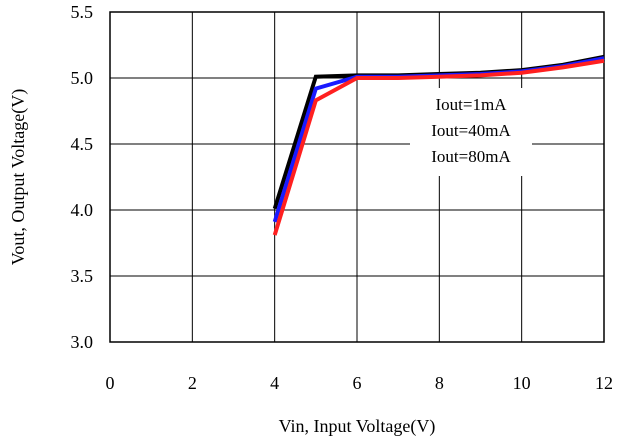 The image size is (619, 443). What do you see at coordinates (82, 177) in the screenshot?
I see `y-axis-ticks: 3.0 3.5 4.0 4.5 5.0 5.5` at bounding box center [82, 177].